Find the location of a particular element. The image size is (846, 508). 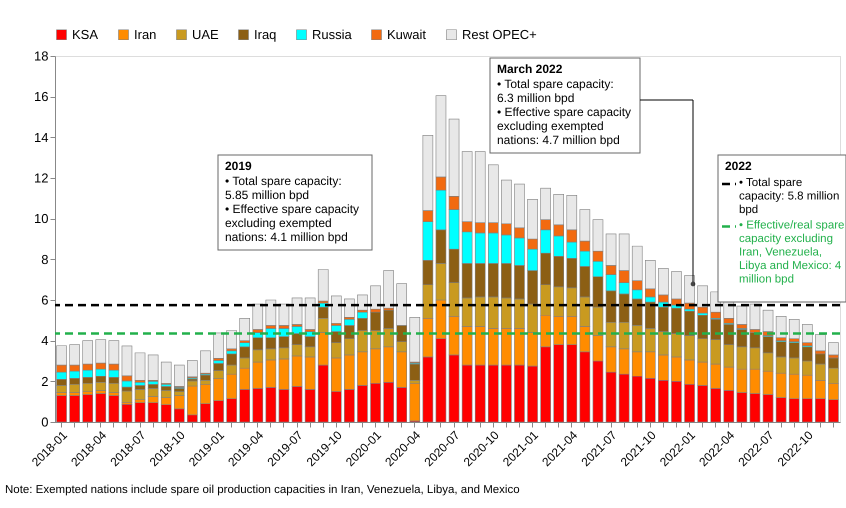

y-tick-label: 16 is located at coordinates (41, 96).